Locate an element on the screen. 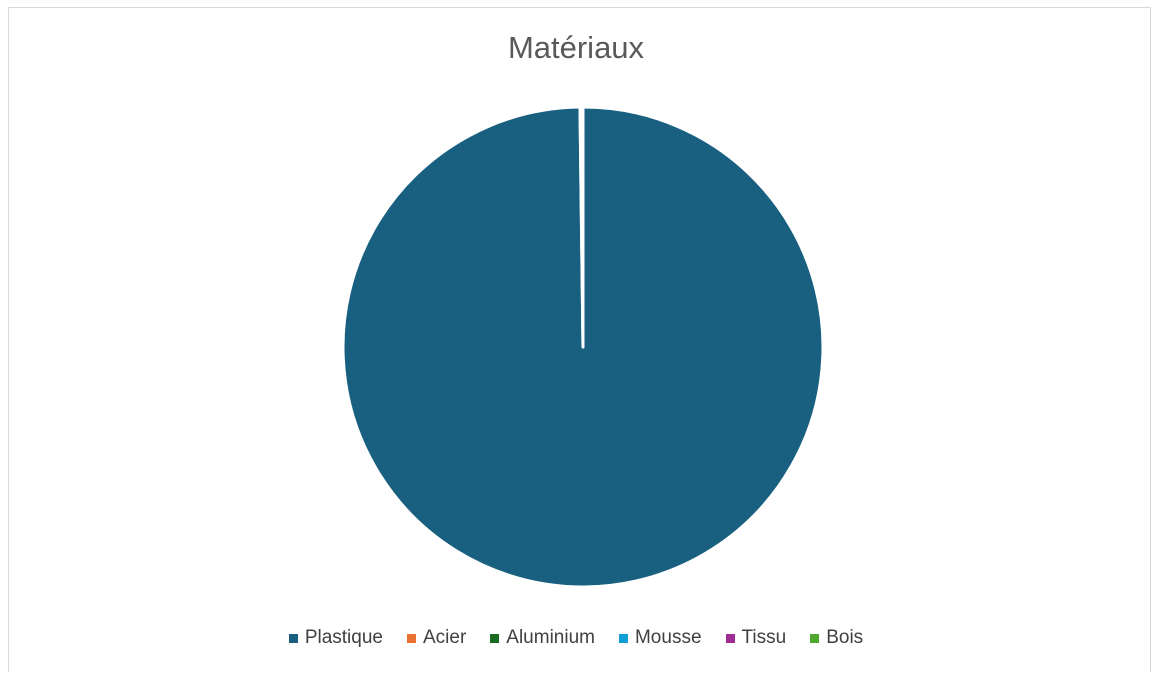 The width and height of the screenshot is (1152, 673). legend-label-aluminium: Aluminium is located at coordinates (550, 637).